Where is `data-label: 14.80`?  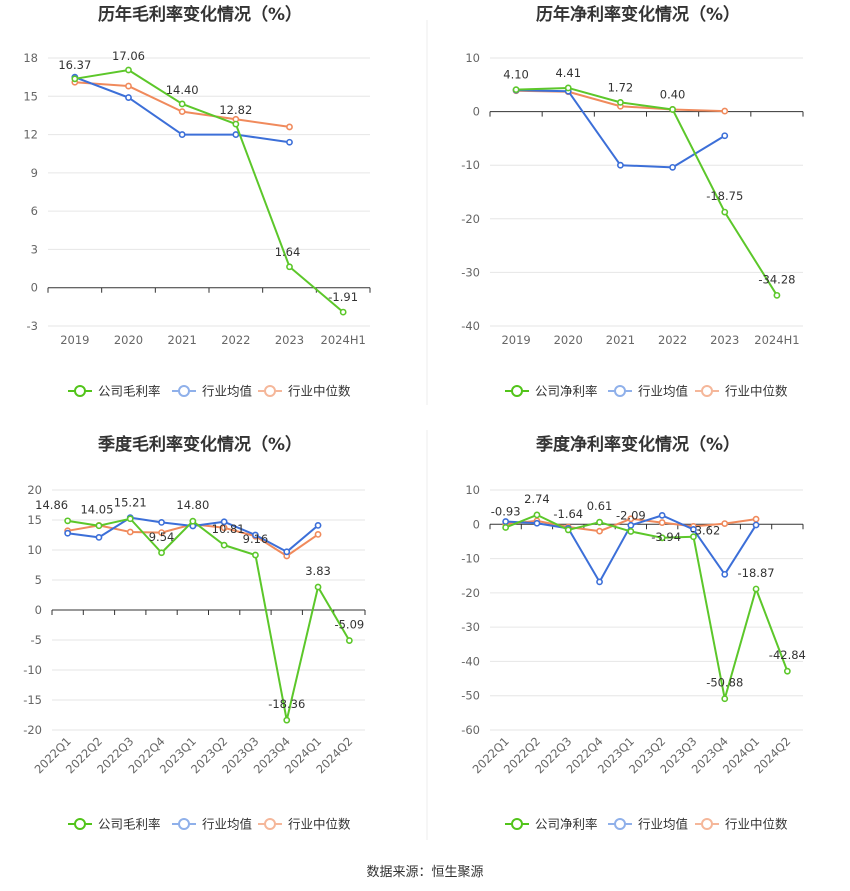 data-label: 14.80 is located at coordinates (192, 505).